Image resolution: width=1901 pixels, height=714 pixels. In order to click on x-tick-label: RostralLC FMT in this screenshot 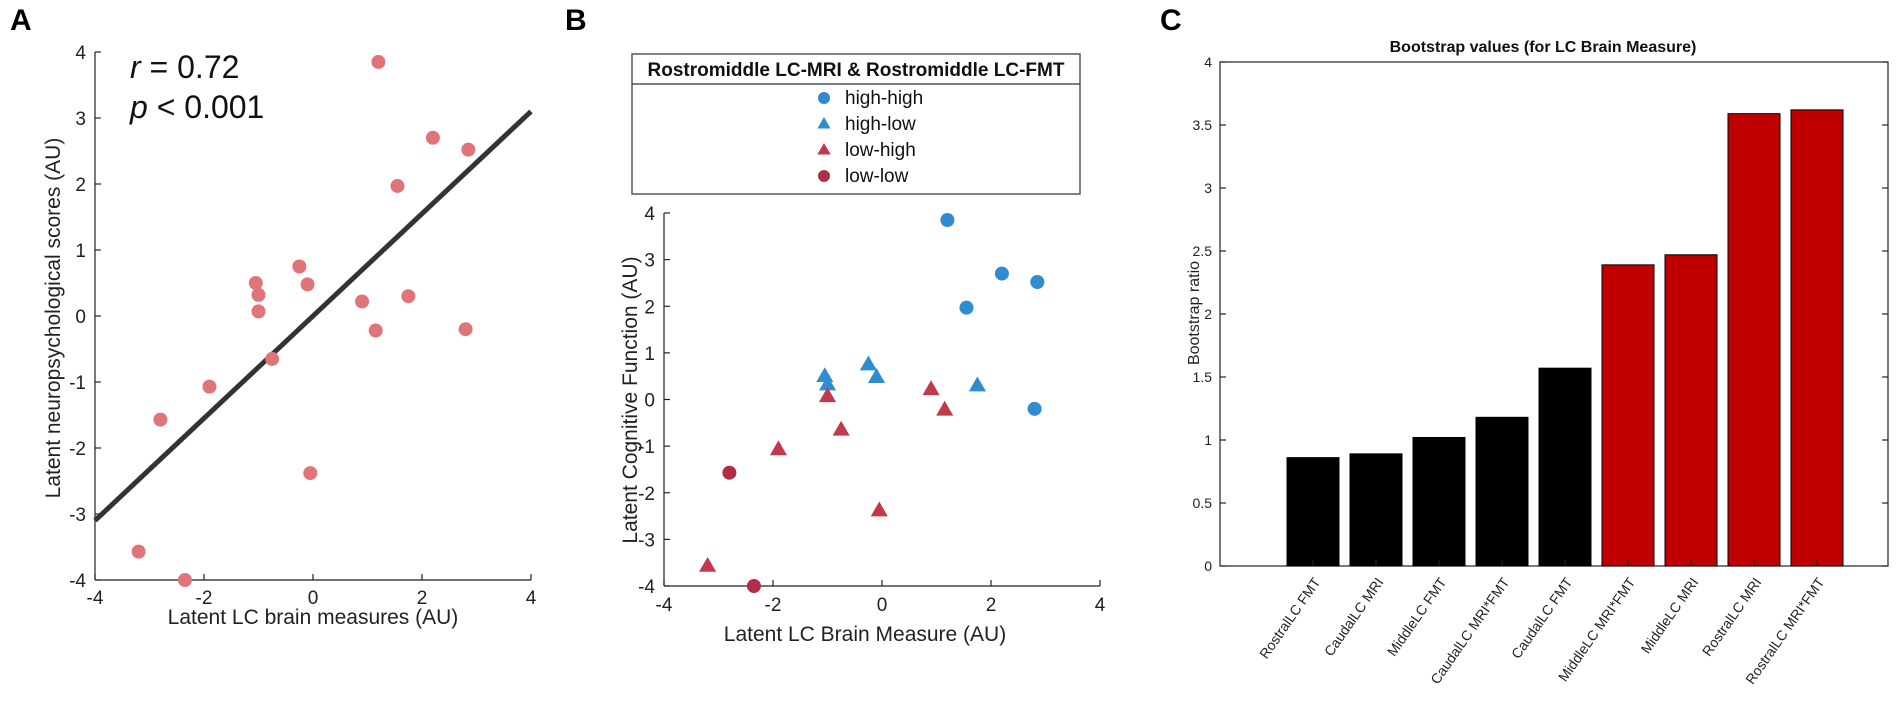, I will do `click(1290, 617)`.